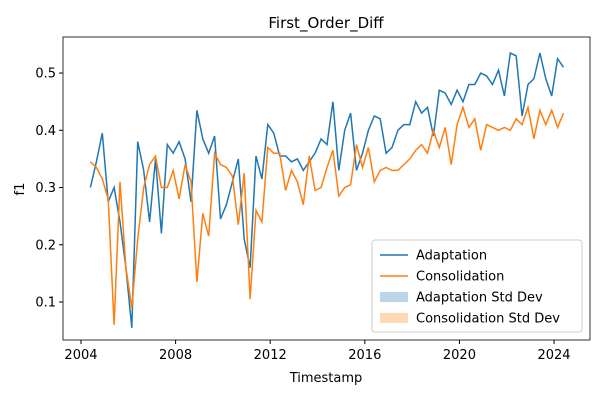 Image resolution: width=600 pixels, height=400 pixels. I want to click on legend-label: Adaptation Std Dev, so click(479, 298).